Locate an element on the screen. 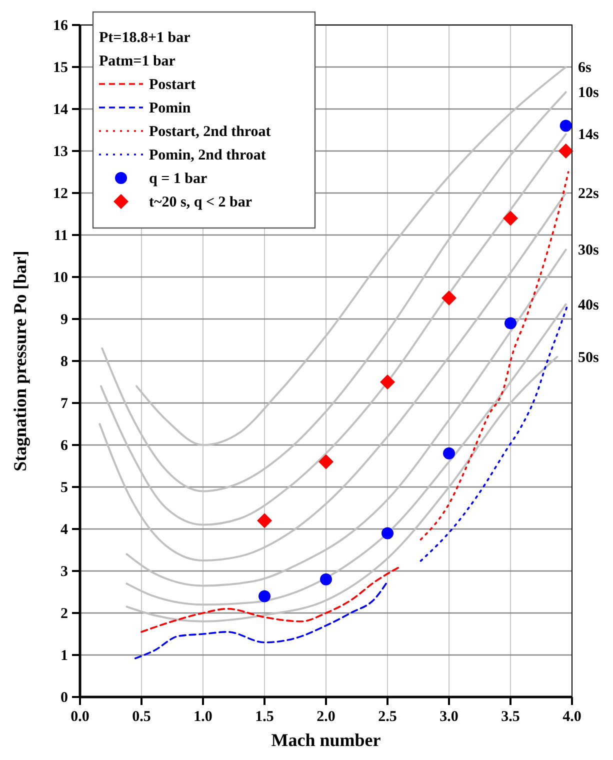 The width and height of the screenshot is (613, 760). x-tick-label: 3.0 is located at coordinates (449, 717).